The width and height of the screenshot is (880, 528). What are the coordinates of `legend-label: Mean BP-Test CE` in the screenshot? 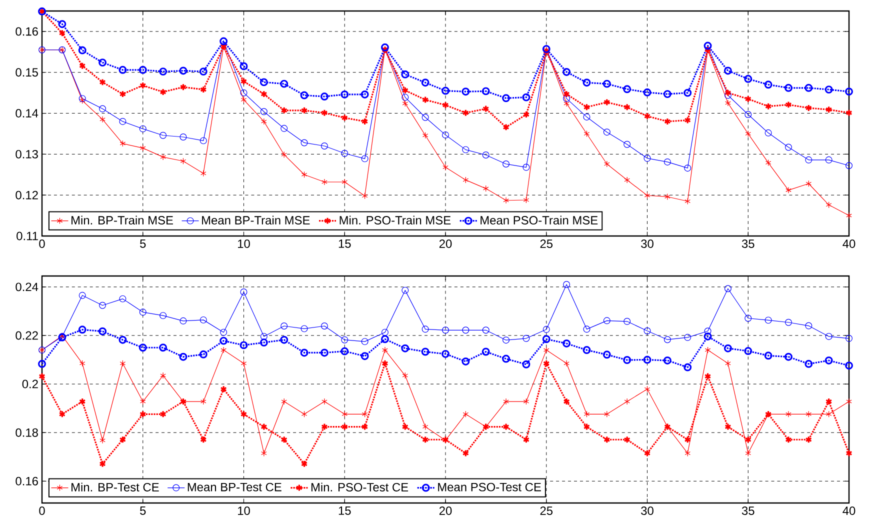 It's located at (235, 487).